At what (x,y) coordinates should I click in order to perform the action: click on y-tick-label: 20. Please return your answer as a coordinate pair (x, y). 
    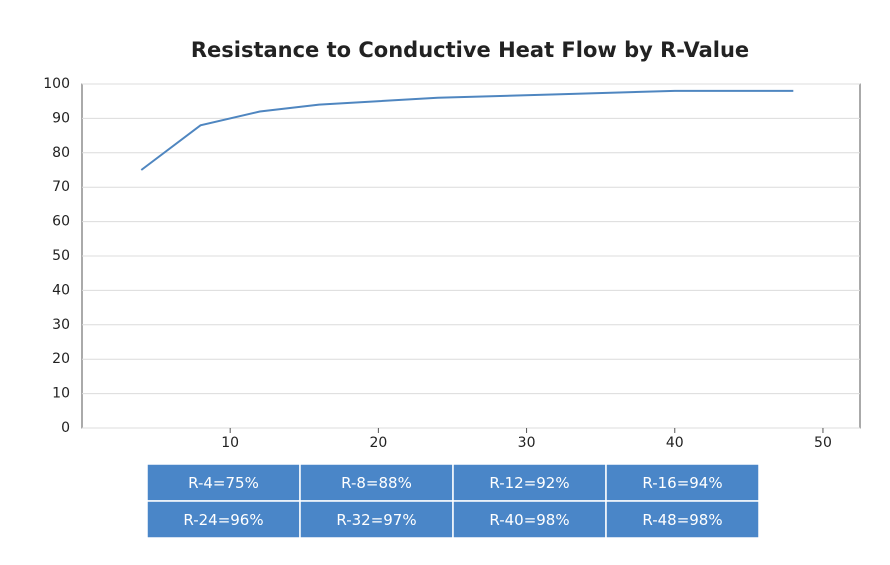
    Looking at the image, I should click on (61, 359).